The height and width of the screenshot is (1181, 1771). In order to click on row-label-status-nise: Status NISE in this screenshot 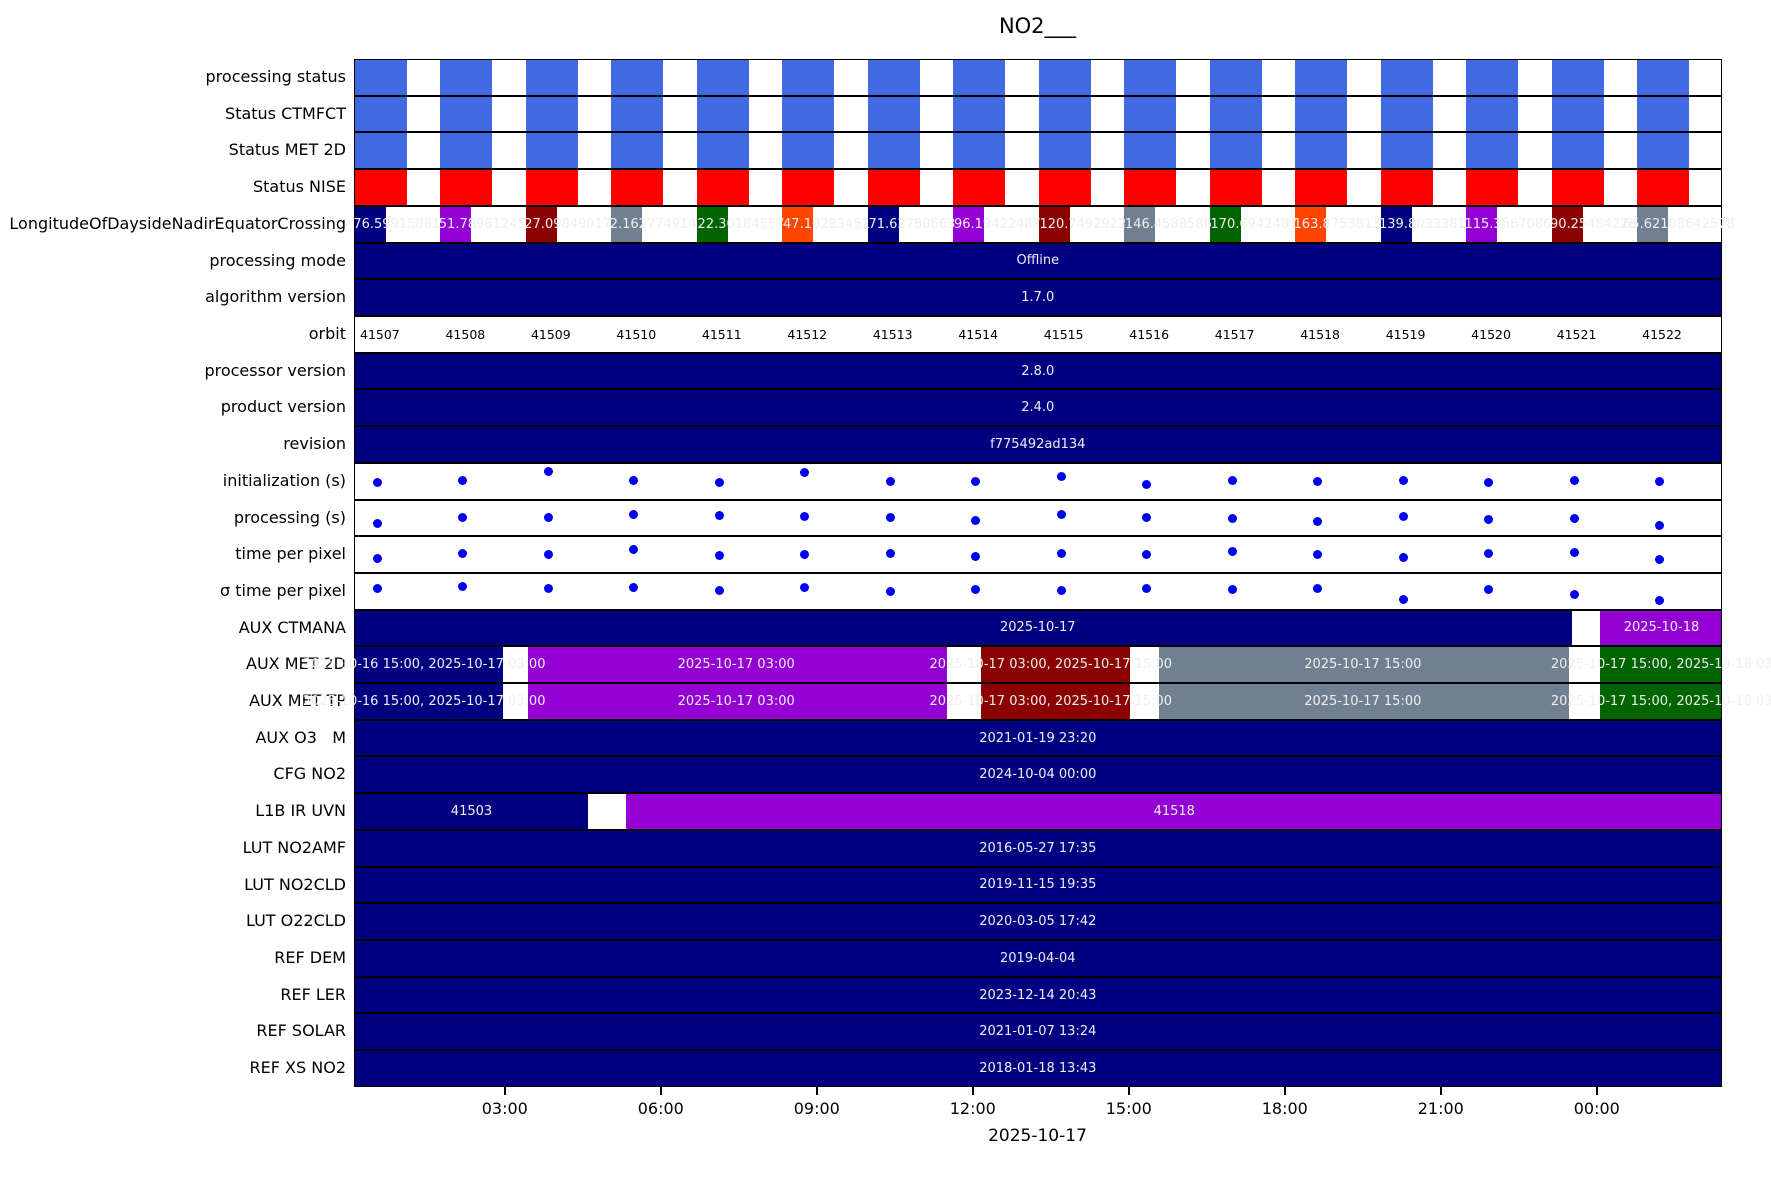, I will do `click(299, 187)`.